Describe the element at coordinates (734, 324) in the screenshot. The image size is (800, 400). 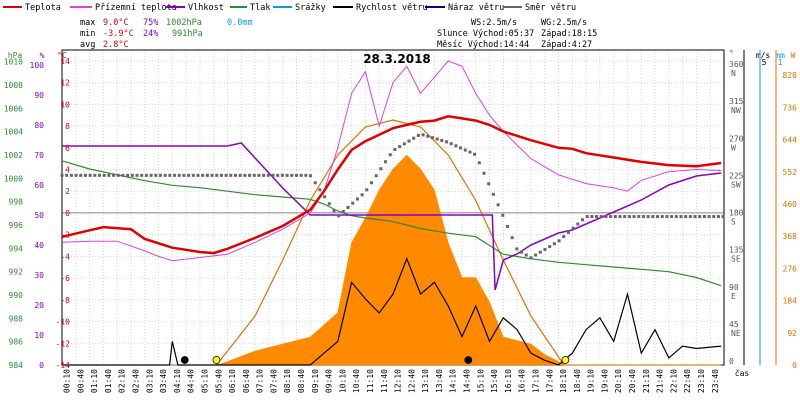
I see `direction-tick: 45` at that location.